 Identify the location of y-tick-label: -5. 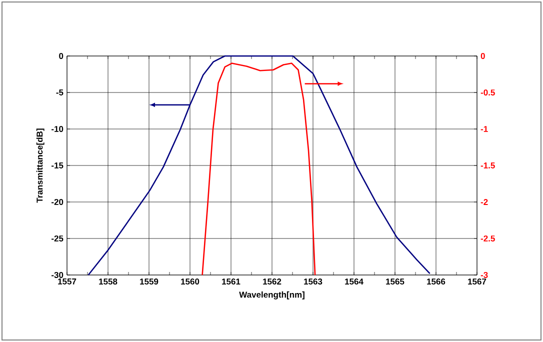
(60, 93).